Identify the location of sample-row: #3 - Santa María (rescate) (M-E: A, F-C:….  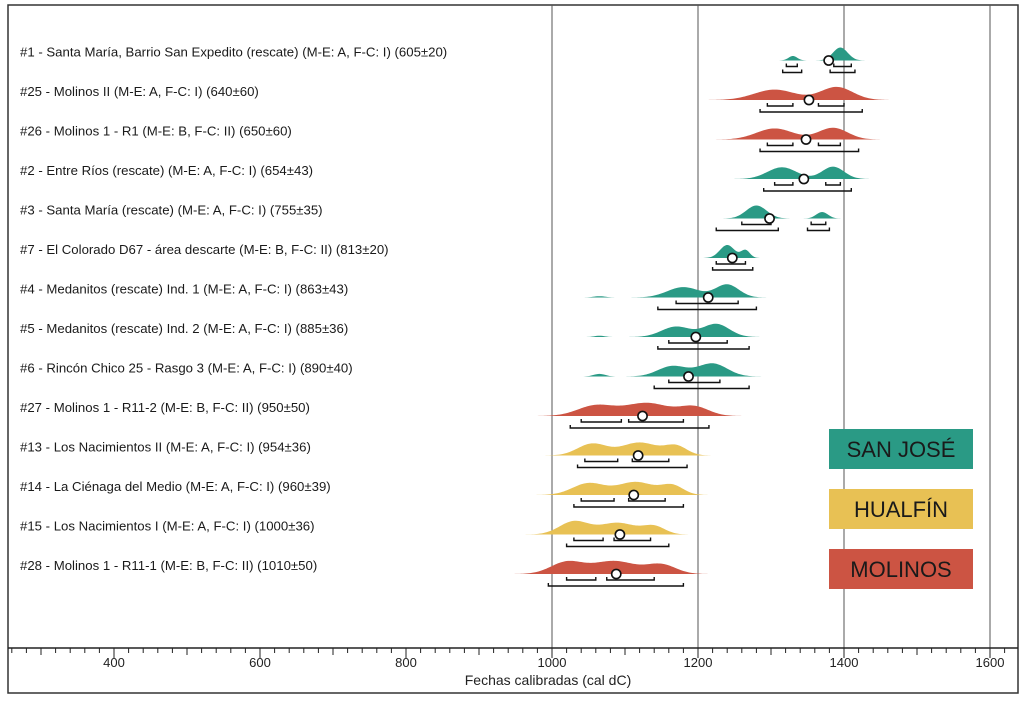
(468, 217).